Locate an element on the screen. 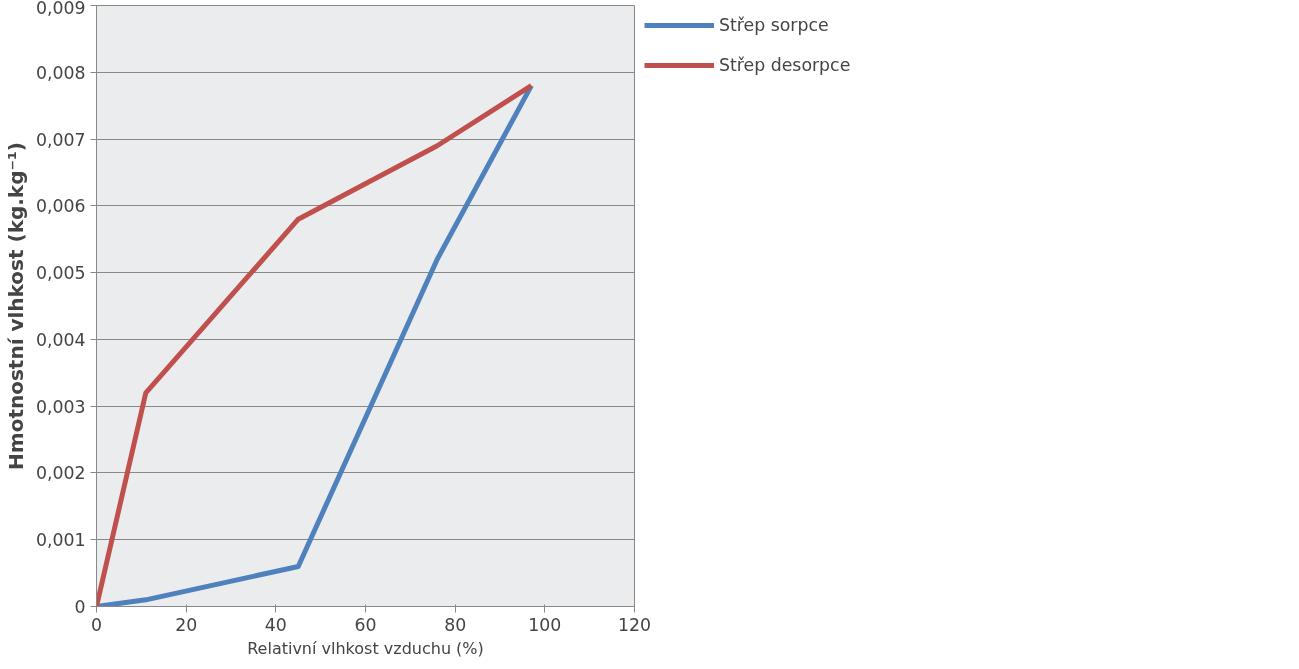 The height and width of the screenshot is (669, 1299). x-axis-title: Relativní vlhkost vzduchu (%) is located at coordinates (365, 648).